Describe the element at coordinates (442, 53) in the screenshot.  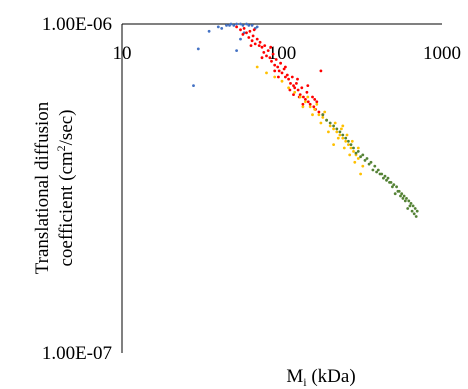
I see `x-tick-label: 1000` at that location.